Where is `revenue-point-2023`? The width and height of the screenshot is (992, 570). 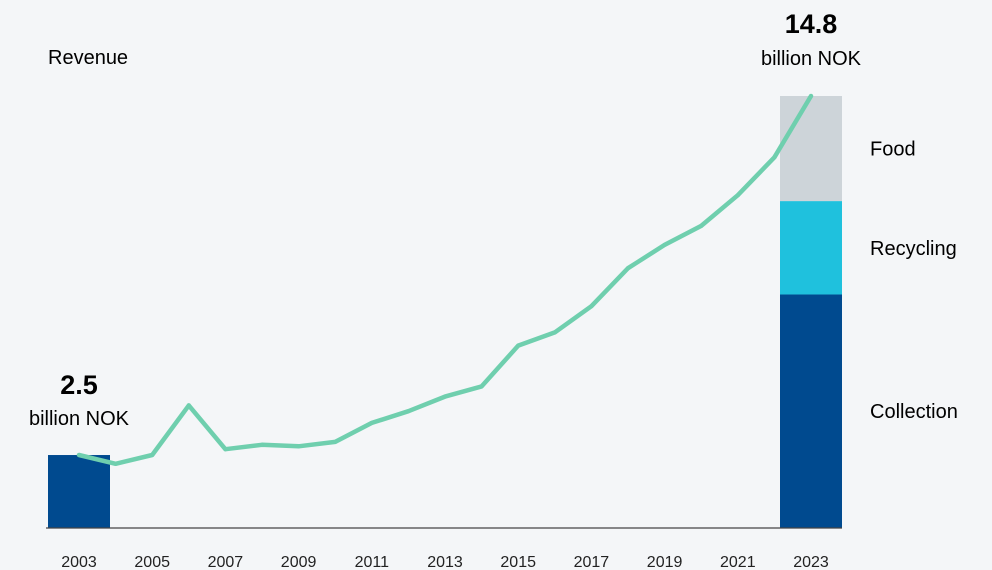
revenue-point-2023 is located at coordinates (811, 96).